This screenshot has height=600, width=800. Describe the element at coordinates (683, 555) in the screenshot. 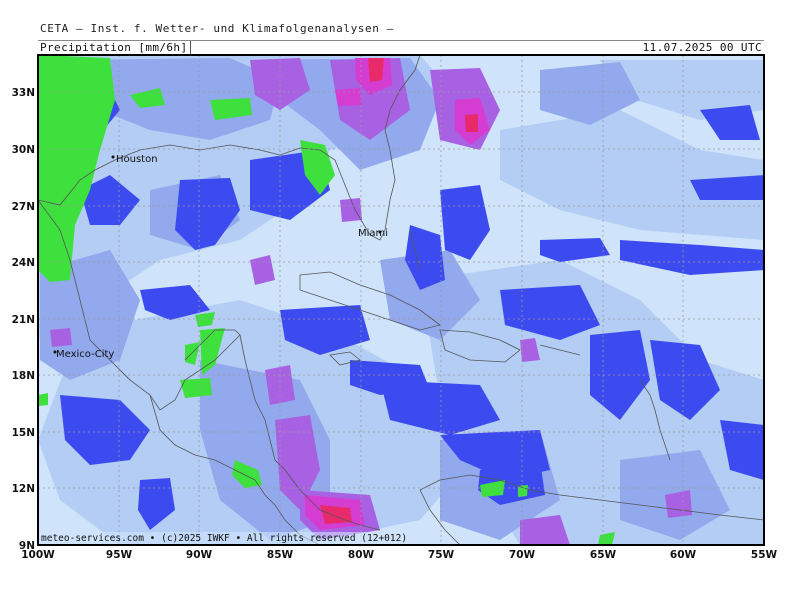

I see `lon-label: 60W` at that location.